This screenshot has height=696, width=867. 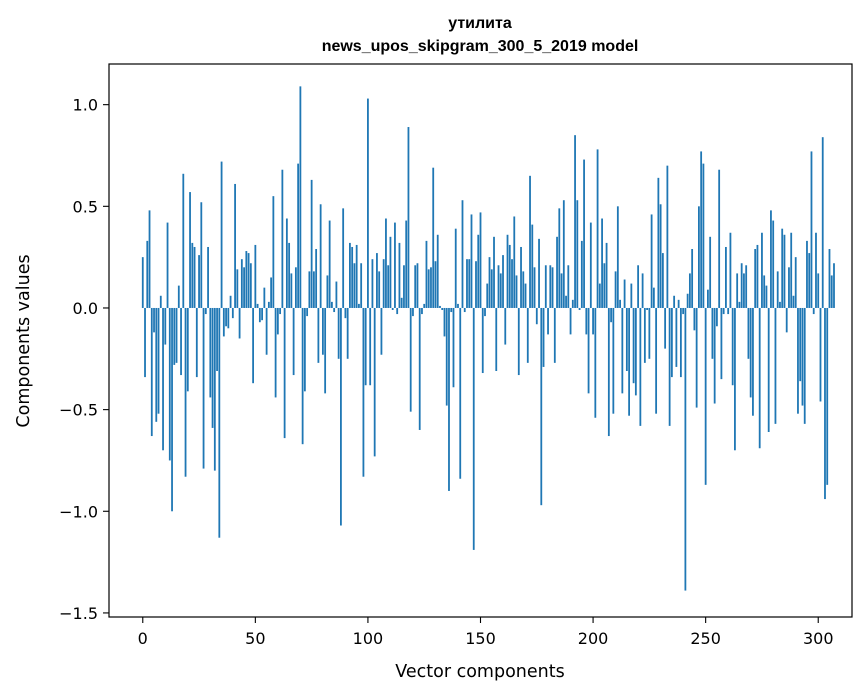 What do you see at coordinates (85, 206) in the screenshot?
I see `y-tick-label: 0.5` at bounding box center [85, 206].